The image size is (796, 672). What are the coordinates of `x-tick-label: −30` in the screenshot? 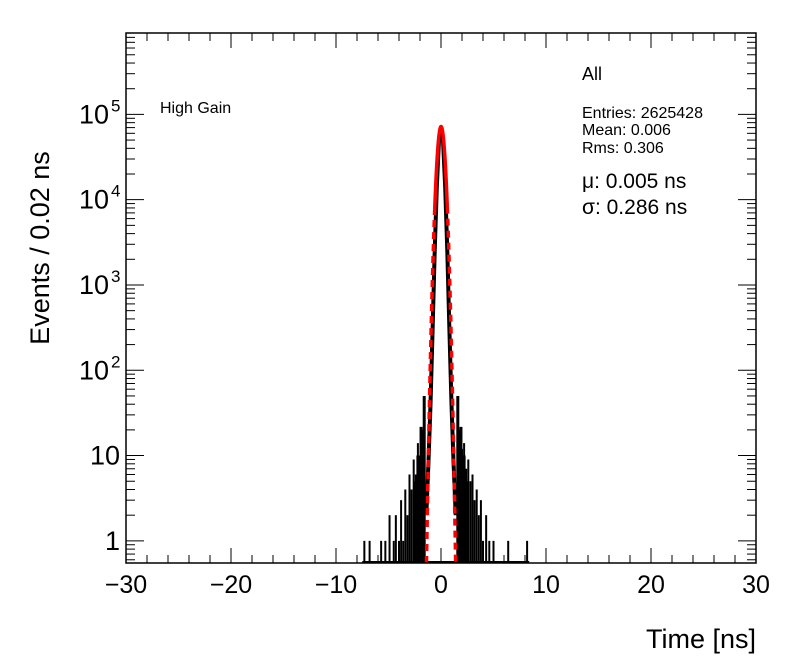 It's located at (126, 585).